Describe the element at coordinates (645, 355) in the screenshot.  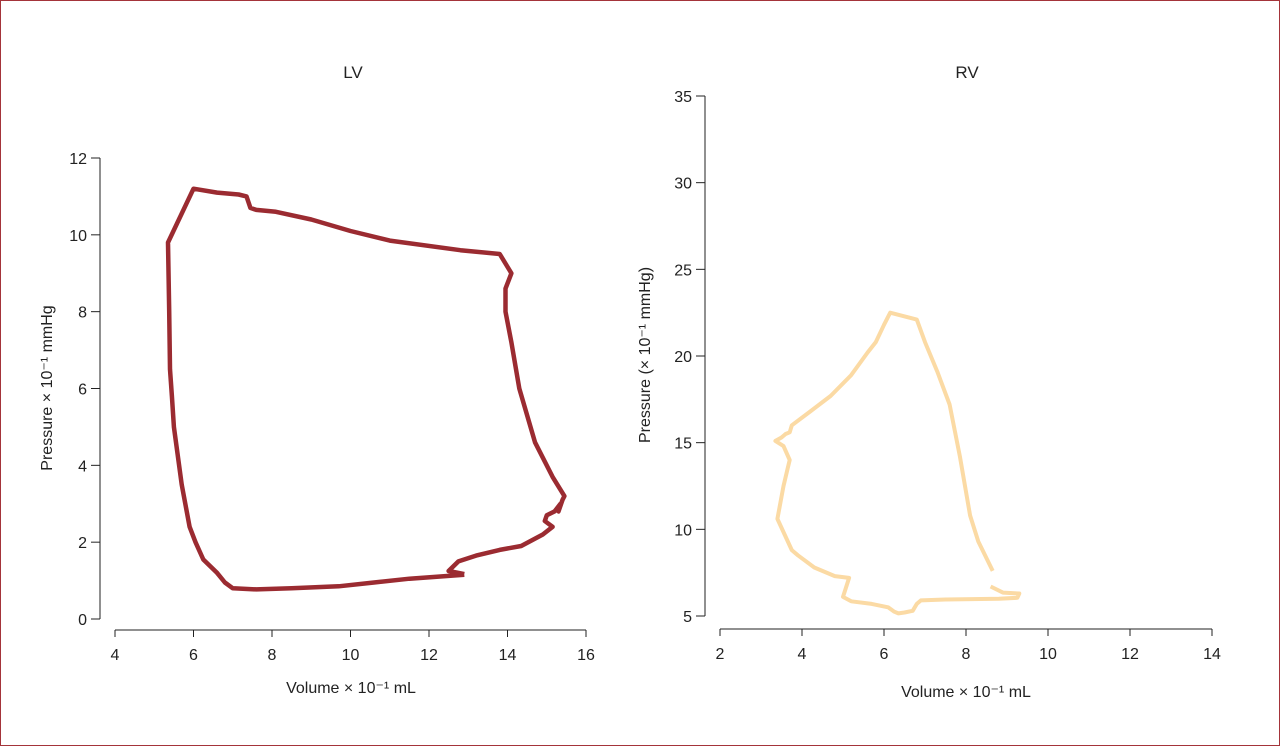
I see `rv-y-axis-title: Pressure (× 10⁻¹ mmHg)` at that location.